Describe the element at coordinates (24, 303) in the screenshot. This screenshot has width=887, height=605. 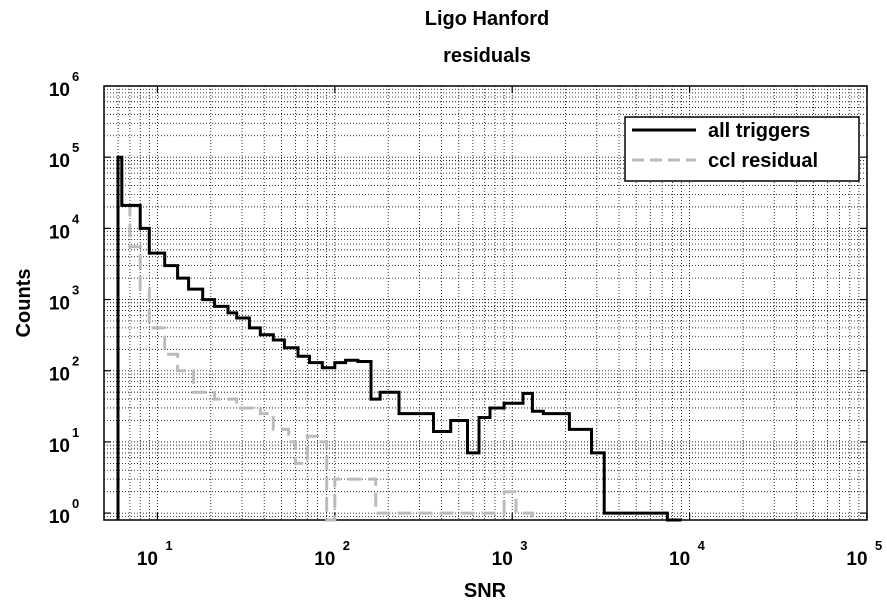
I see `y-axis-label: Counts` at that location.